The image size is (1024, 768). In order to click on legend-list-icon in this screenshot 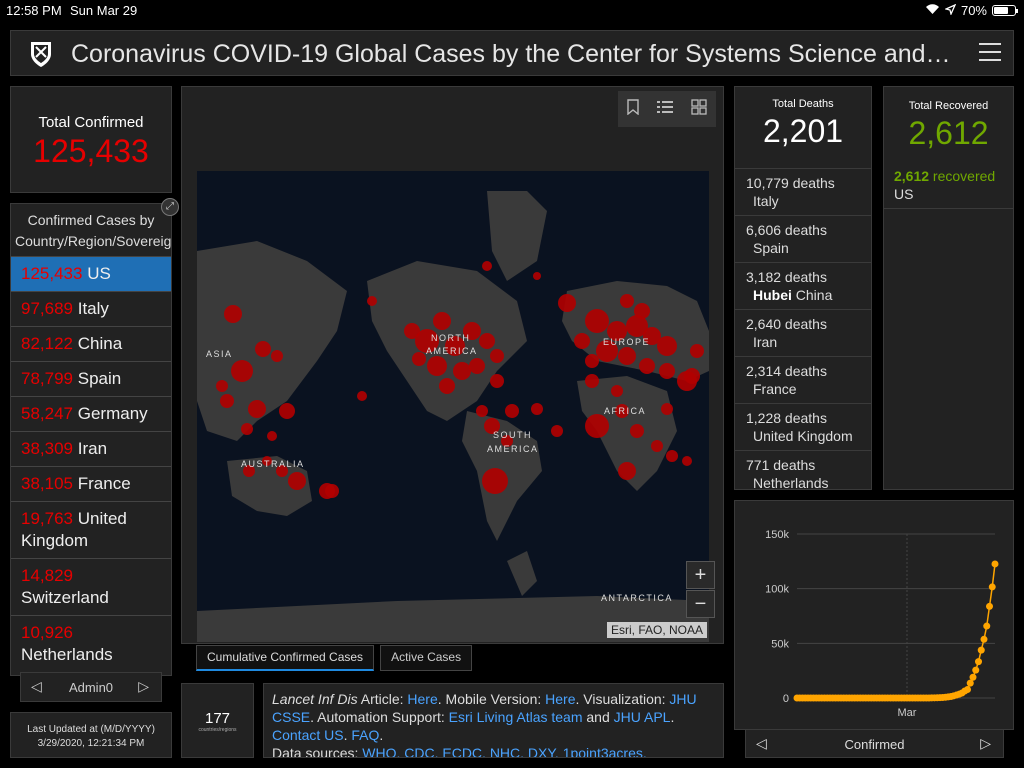, I will do `click(665, 109)`.